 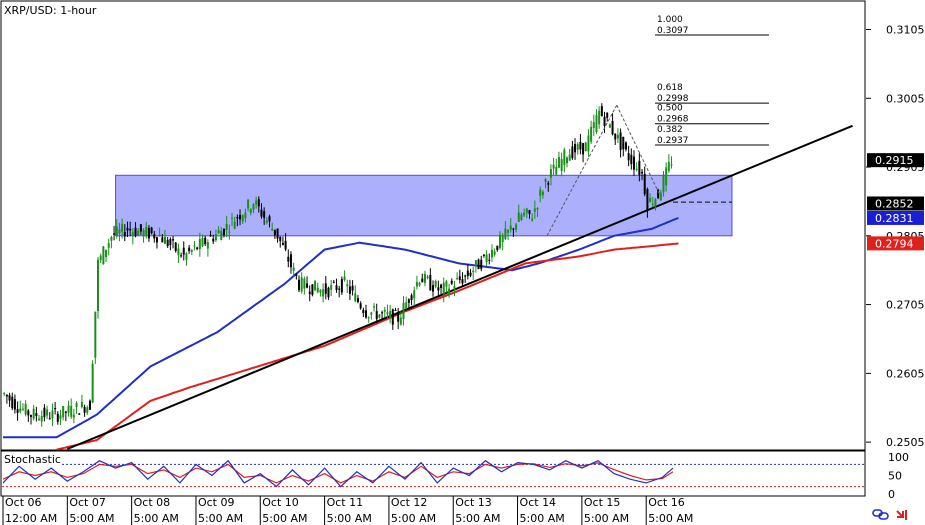 What do you see at coordinates (31, 459) in the screenshot?
I see `stochastic-label-box` at bounding box center [31, 459].